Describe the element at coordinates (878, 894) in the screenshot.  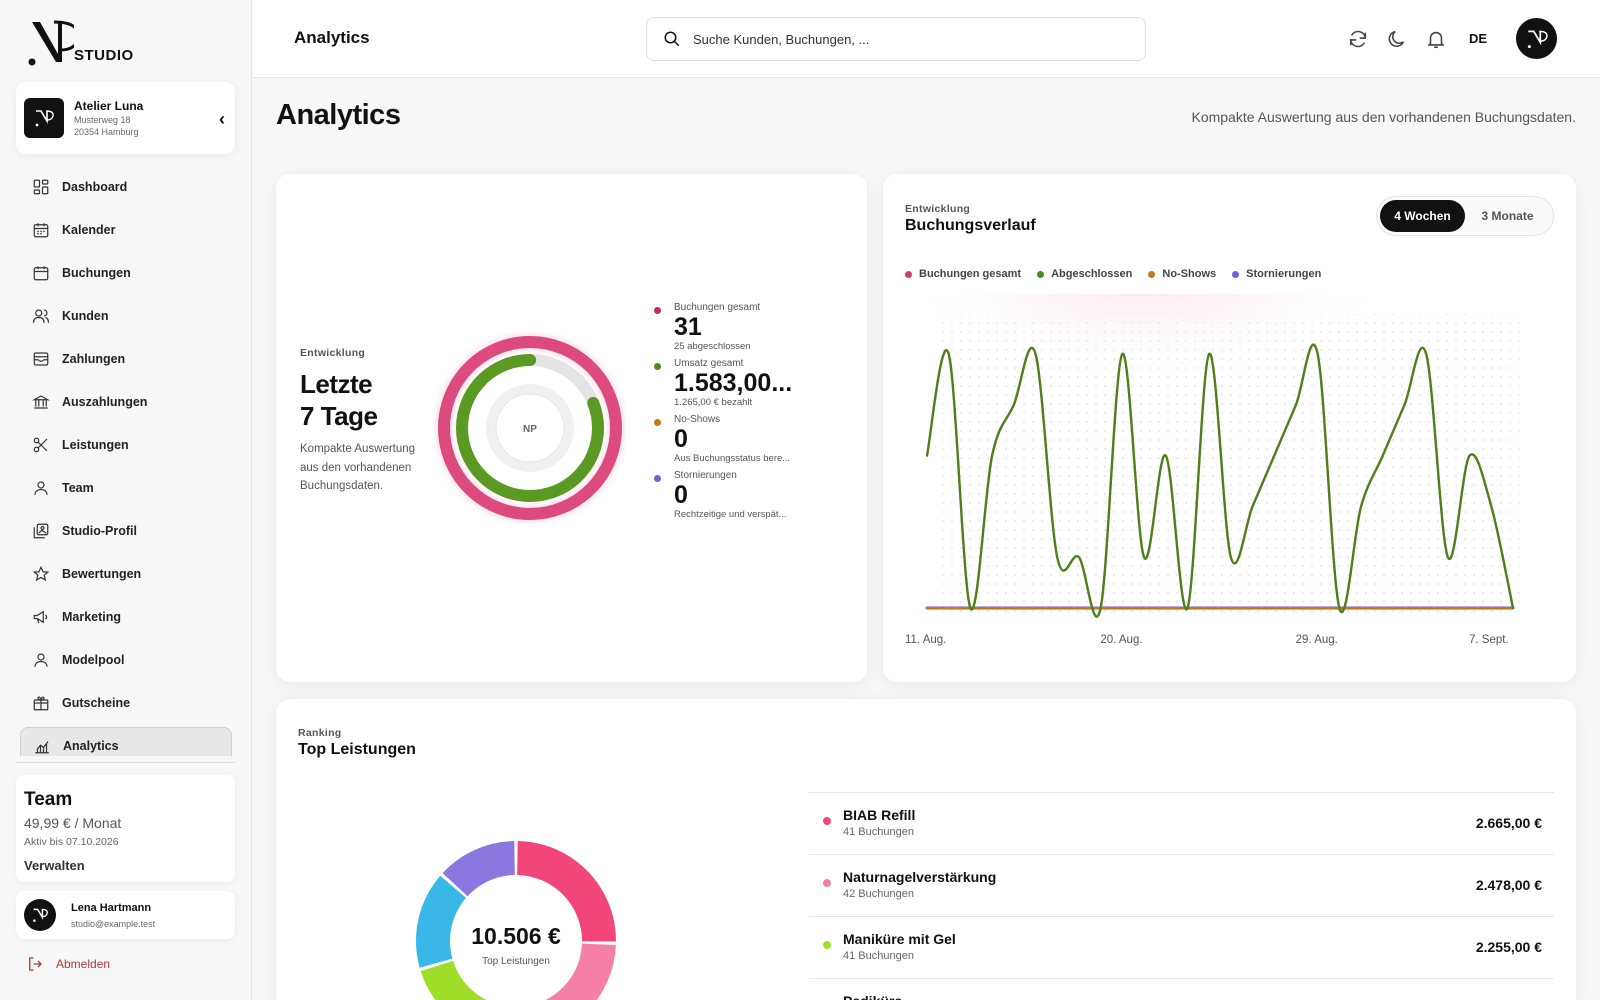
I see `service-booking-count: 42 Buchungen` at that location.